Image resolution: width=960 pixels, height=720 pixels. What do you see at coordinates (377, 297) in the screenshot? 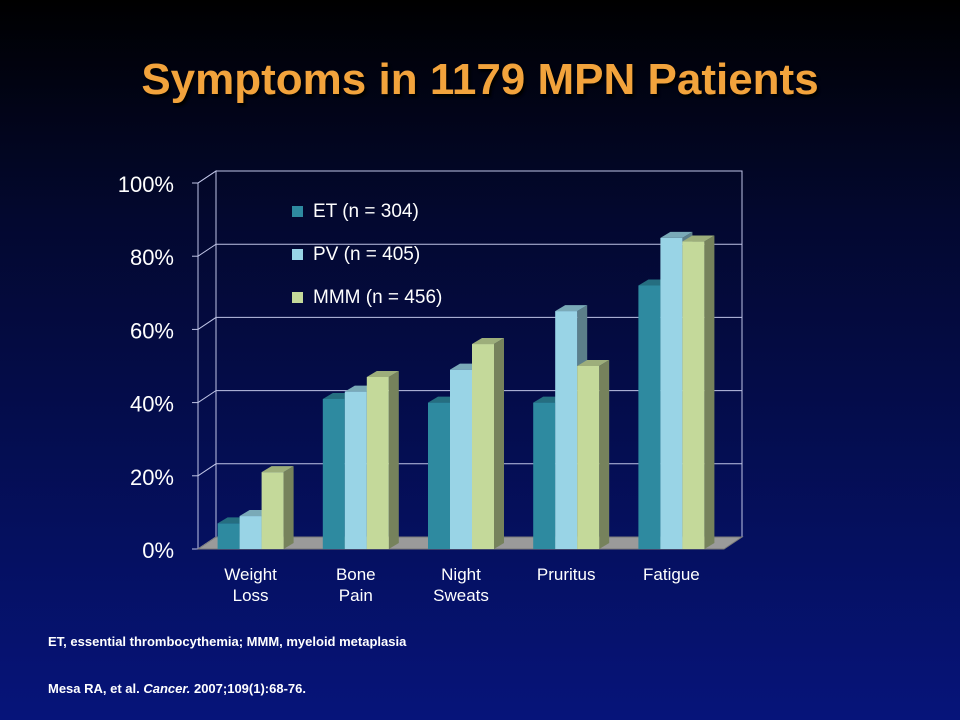
I see `legend-label: MMM (n = 456)` at bounding box center [377, 297].